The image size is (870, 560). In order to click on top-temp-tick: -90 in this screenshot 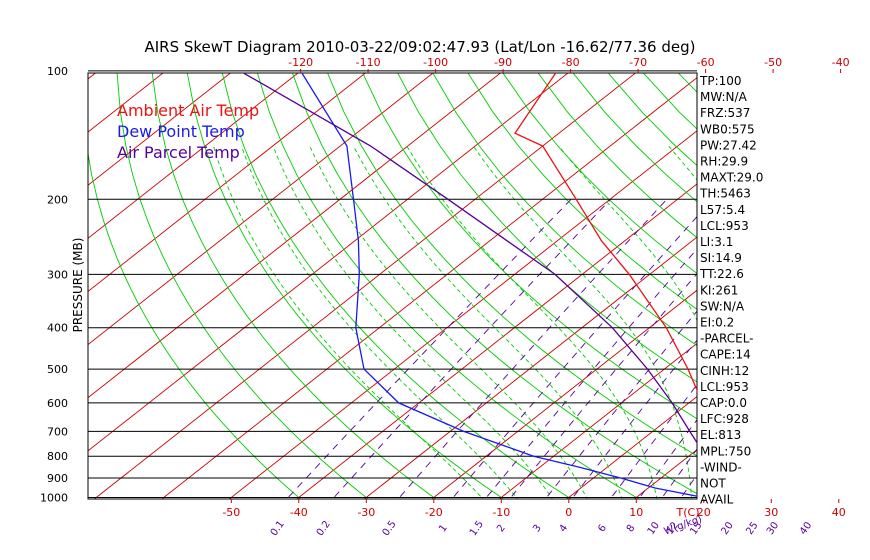, I will do `click(503, 62)`.